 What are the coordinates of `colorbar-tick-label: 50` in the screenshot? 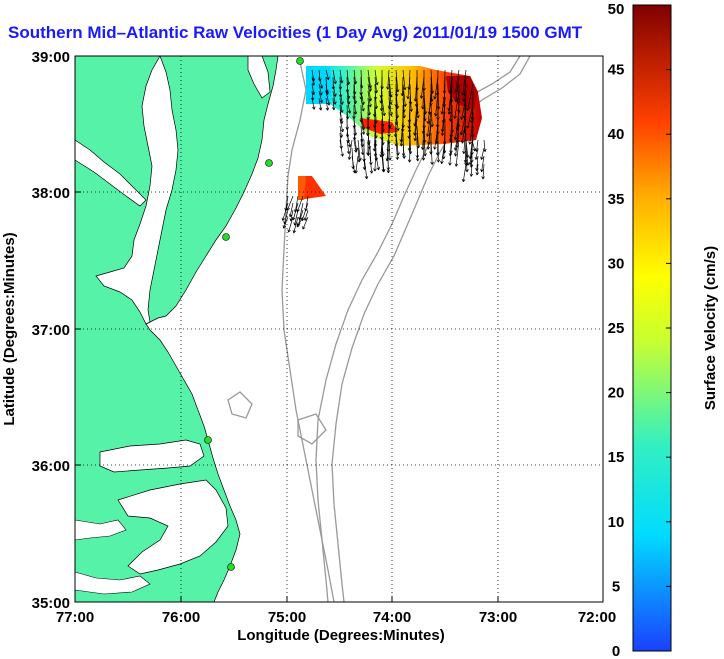 It's located at (616, 9).